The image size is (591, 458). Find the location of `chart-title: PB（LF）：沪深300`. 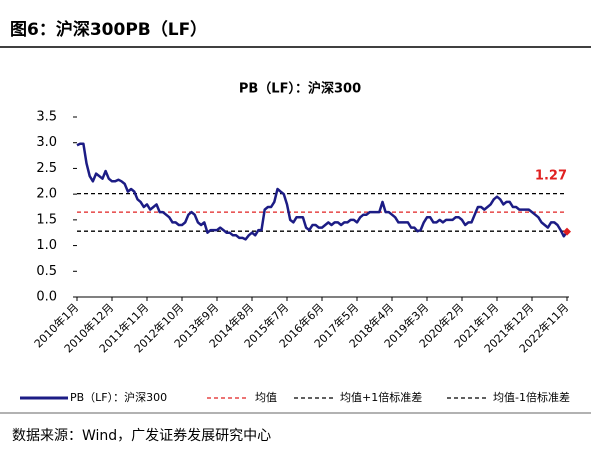

chart-title: PB（LF）：沪深300 is located at coordinates (300, 89).